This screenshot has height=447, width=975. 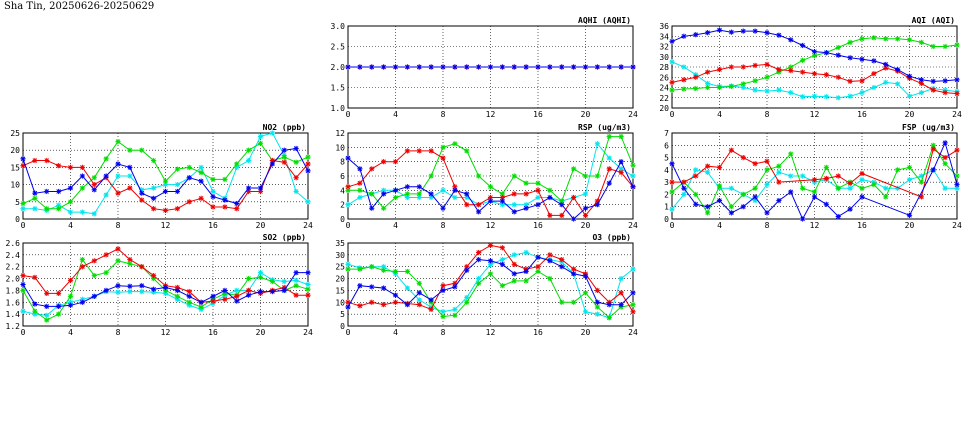 What do you see at coordinates (664, 67) in the screenshot?
I see `y-tick-label: 28` at bounding box center [664, 67].